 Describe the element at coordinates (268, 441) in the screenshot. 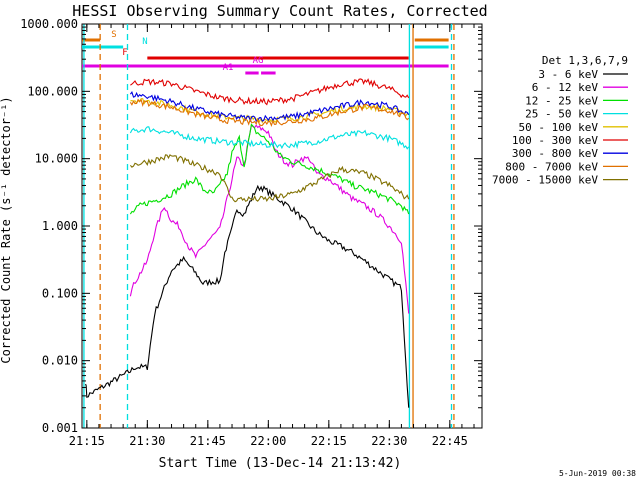

I see `x-tick-label: 22:00` at that location.